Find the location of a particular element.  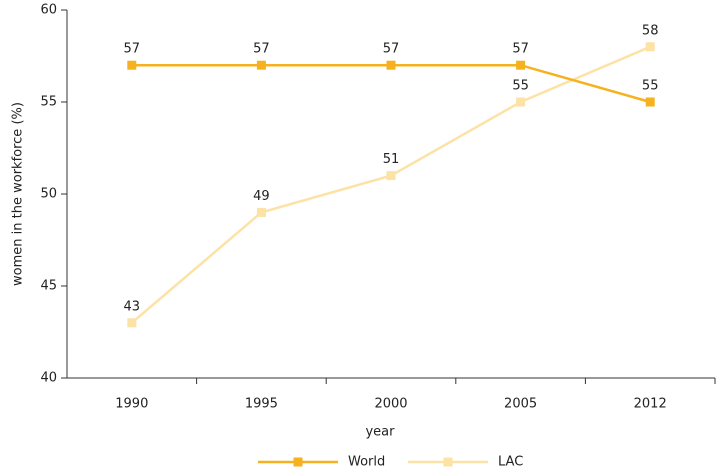

y-tick-label: 50 is located at coordinates (48, 194).